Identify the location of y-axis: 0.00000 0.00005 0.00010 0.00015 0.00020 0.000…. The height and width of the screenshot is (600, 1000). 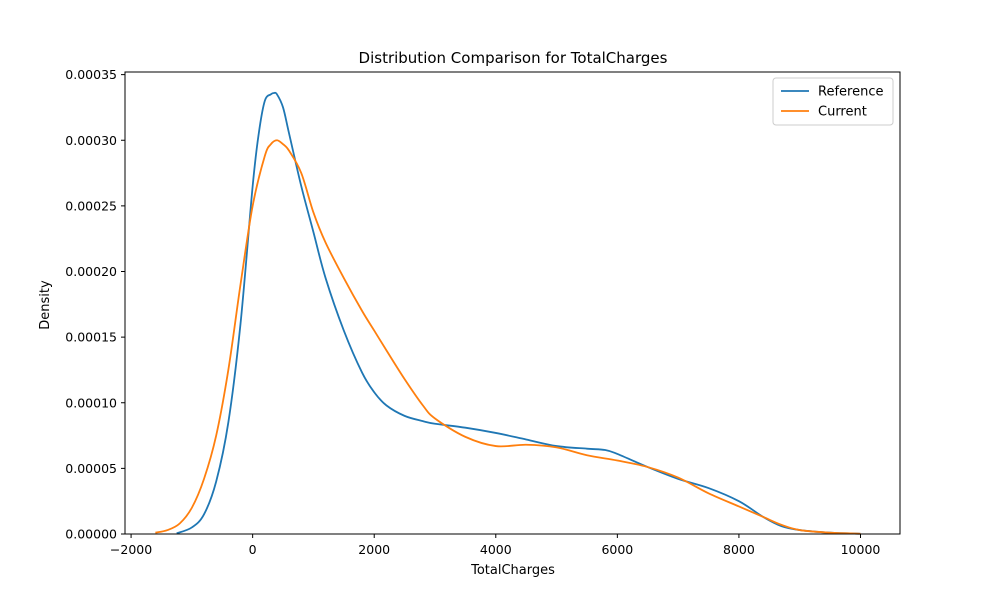
(95, 304).